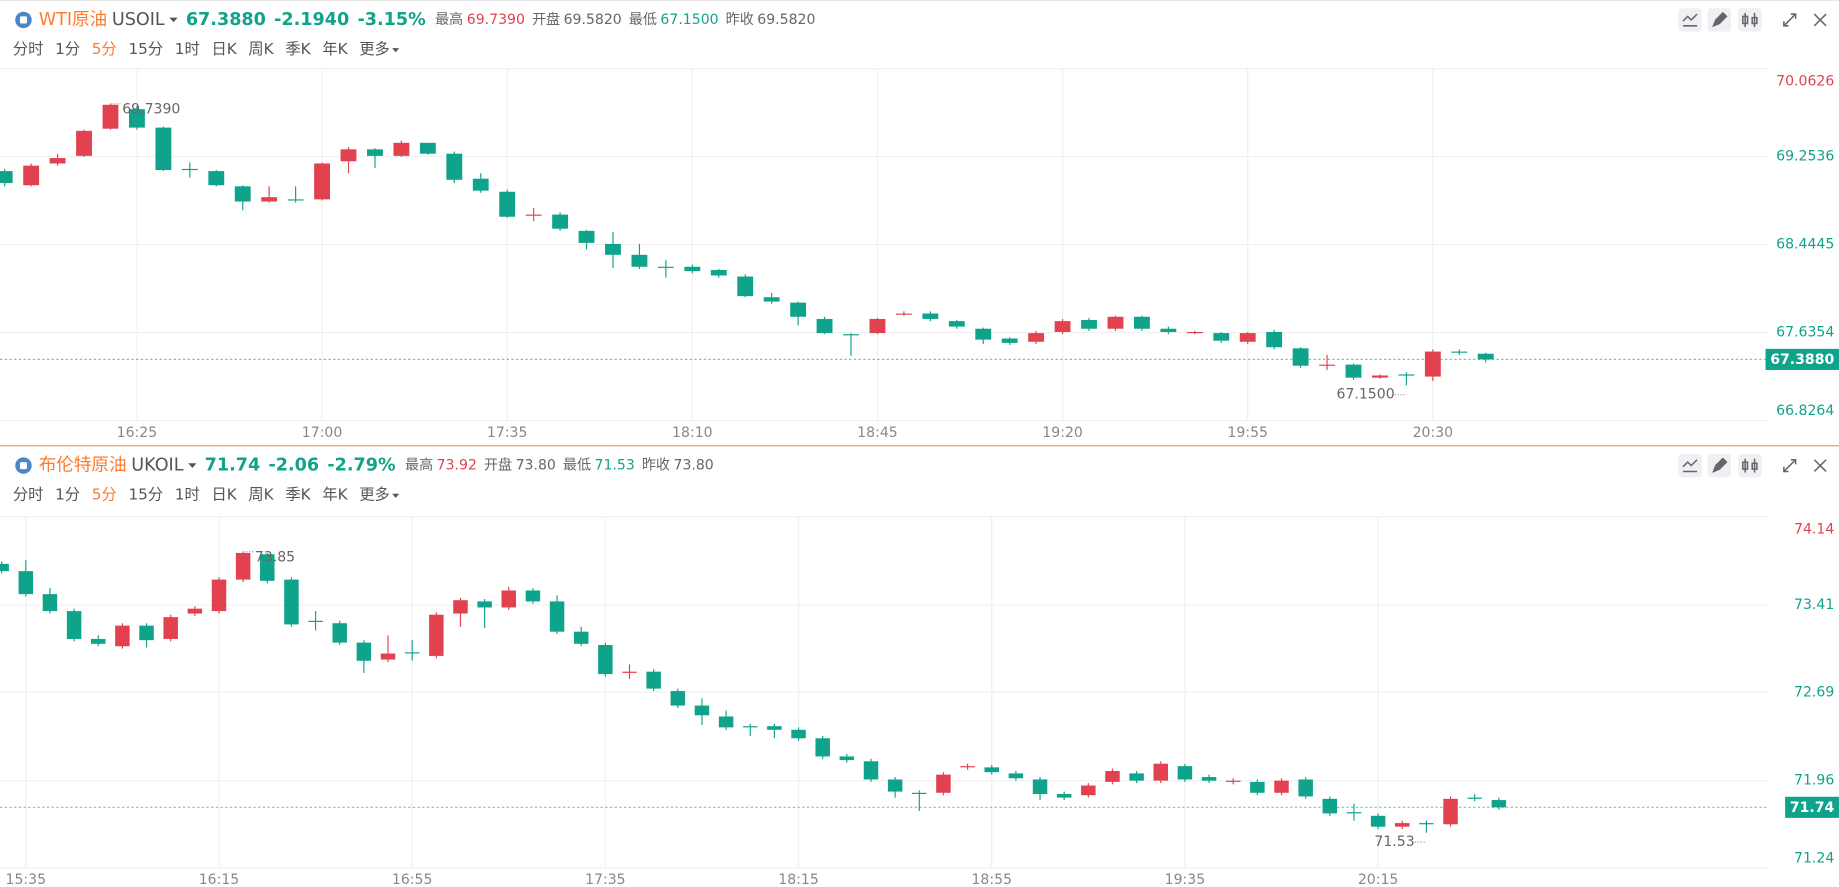  What do you see at coordinates (740, 20) in the screenshot?
I see `stat-label: 昨收` at bounding box center [740, 20].